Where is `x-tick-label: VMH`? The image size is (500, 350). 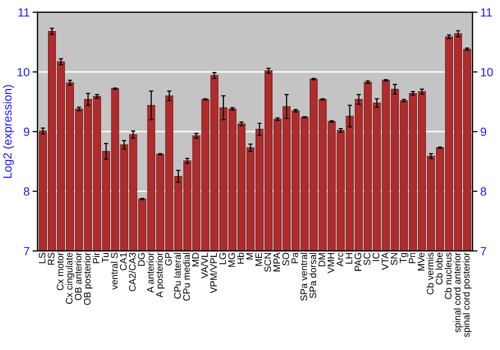
x-tick-label: VMH is located at coordinates (331, 263).